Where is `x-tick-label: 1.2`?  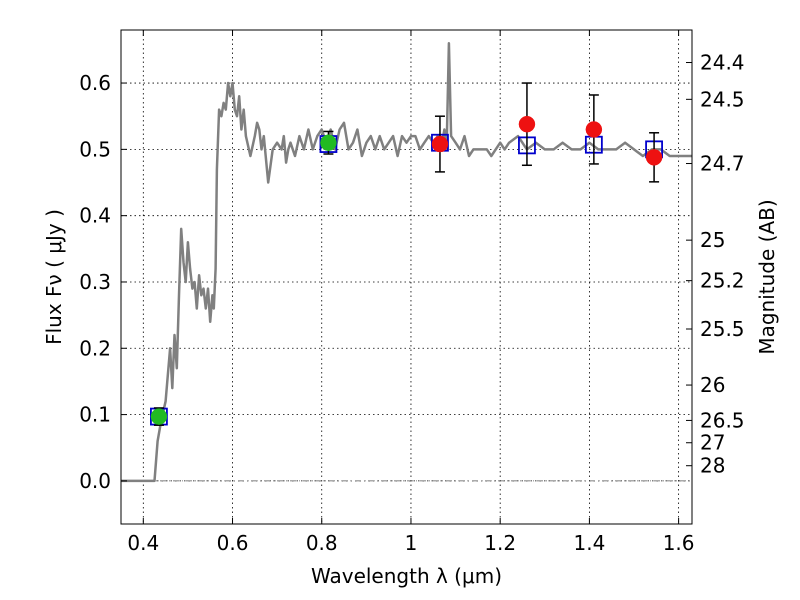
x-tick-label: 1.2 is located at coordinates (500, 543).